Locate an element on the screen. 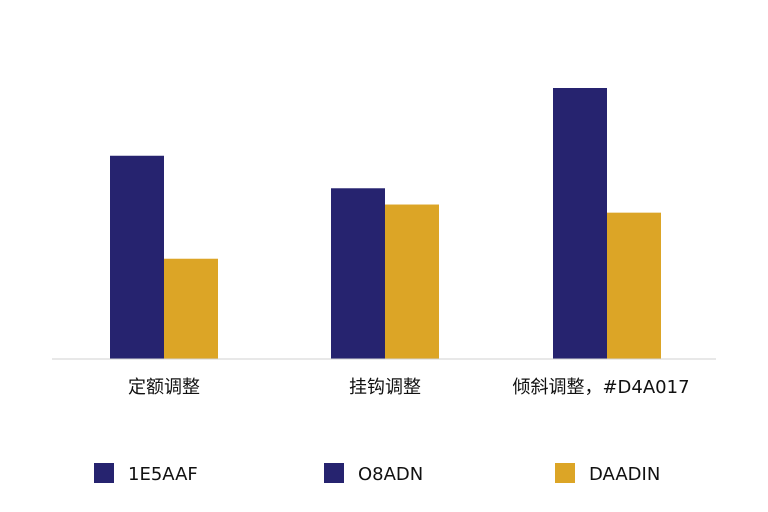 Image resolution: width=768 pixels, height=512 pixels. category-labels: 定额调整 挂钩调整 倾斜调整，#D4A017 is located at coordinates (409, 387).